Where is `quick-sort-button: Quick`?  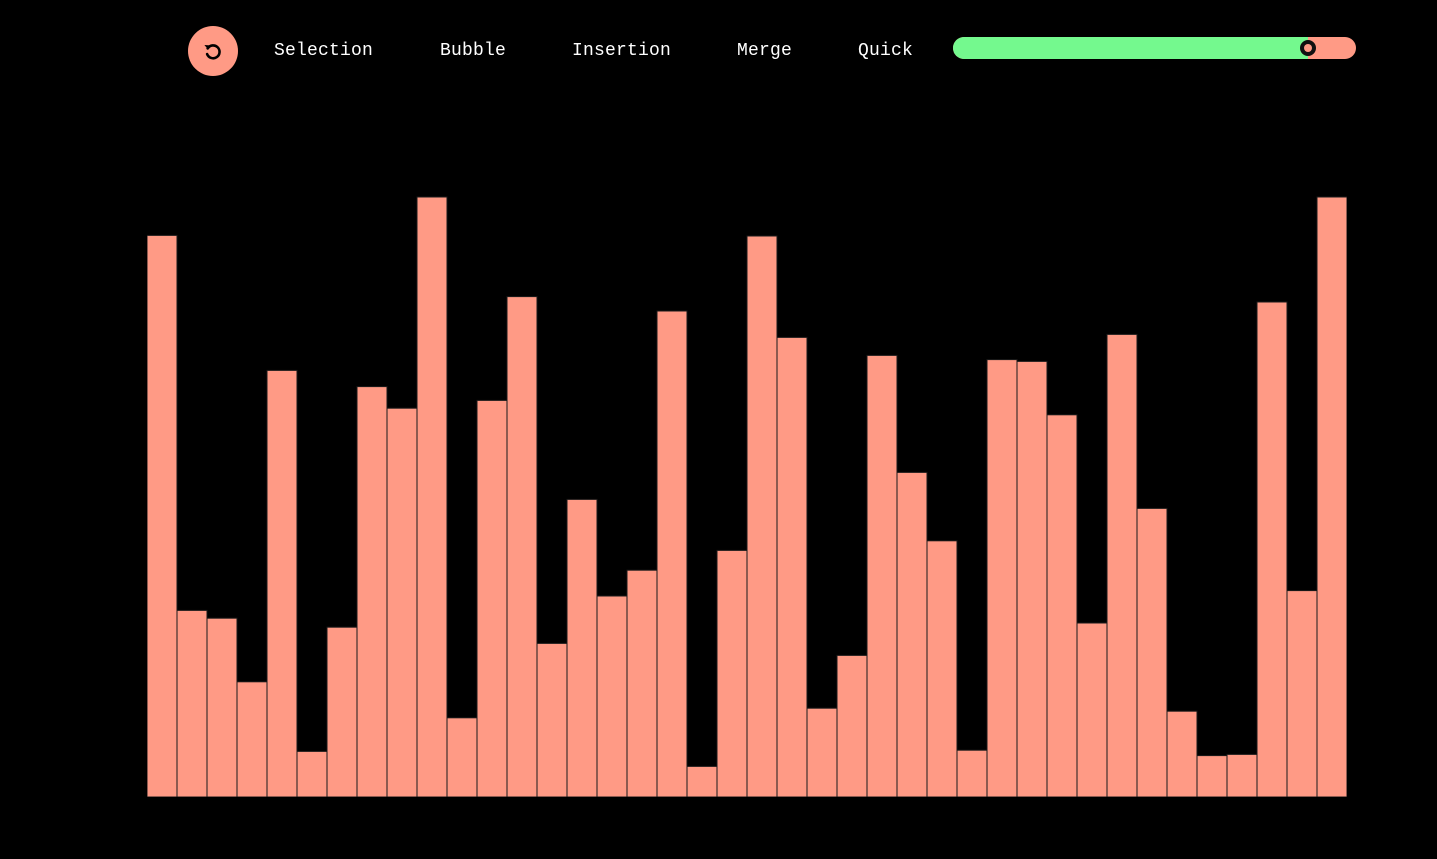
quick-sort-button: Quick is located at coordinates (886, 51).